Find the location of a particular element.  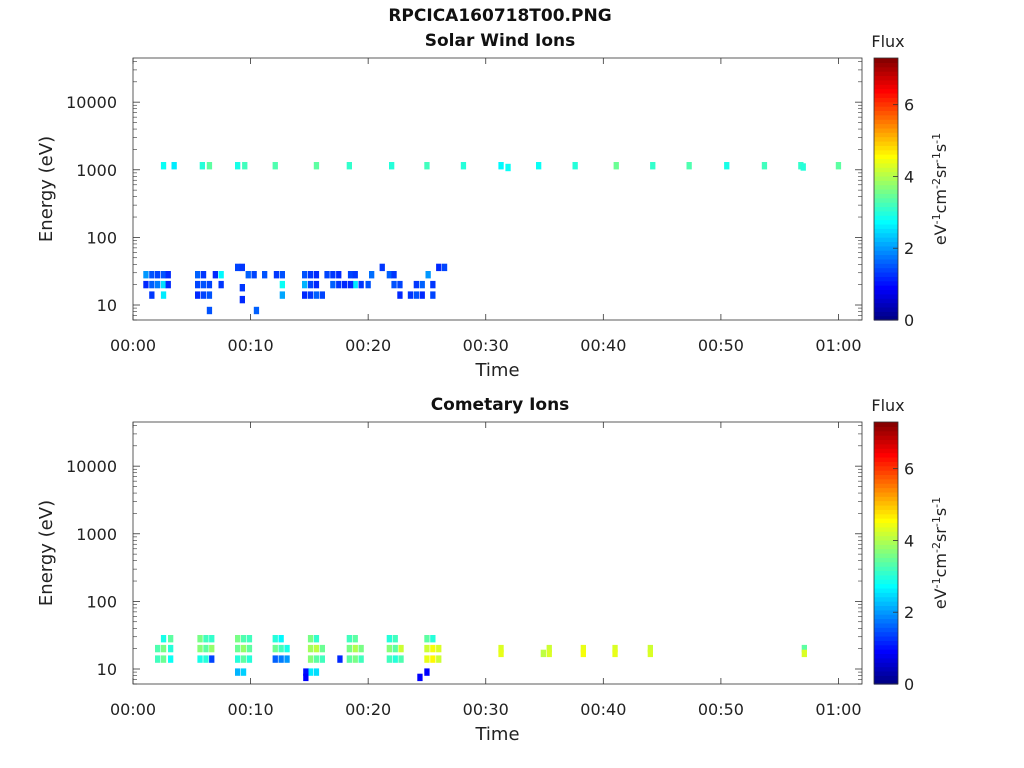

x-tick-label: 00:20 is located at coordinates (368, 709).